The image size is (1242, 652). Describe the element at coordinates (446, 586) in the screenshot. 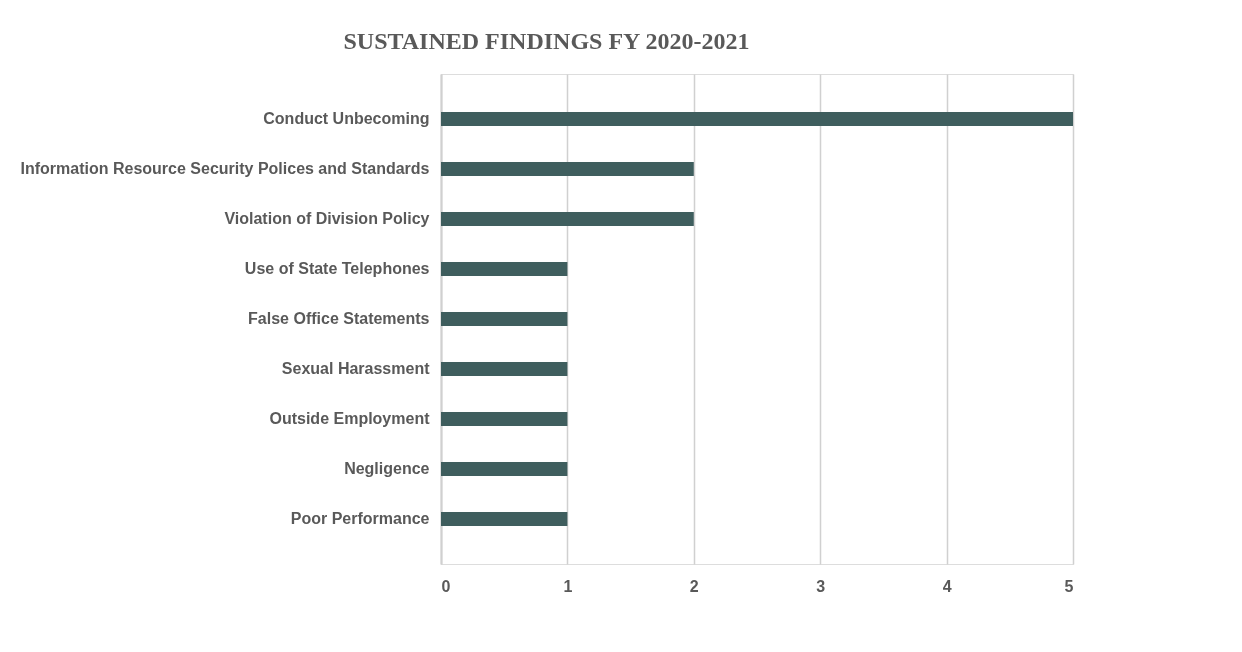

I see `x-tick-label: 0` at that location.